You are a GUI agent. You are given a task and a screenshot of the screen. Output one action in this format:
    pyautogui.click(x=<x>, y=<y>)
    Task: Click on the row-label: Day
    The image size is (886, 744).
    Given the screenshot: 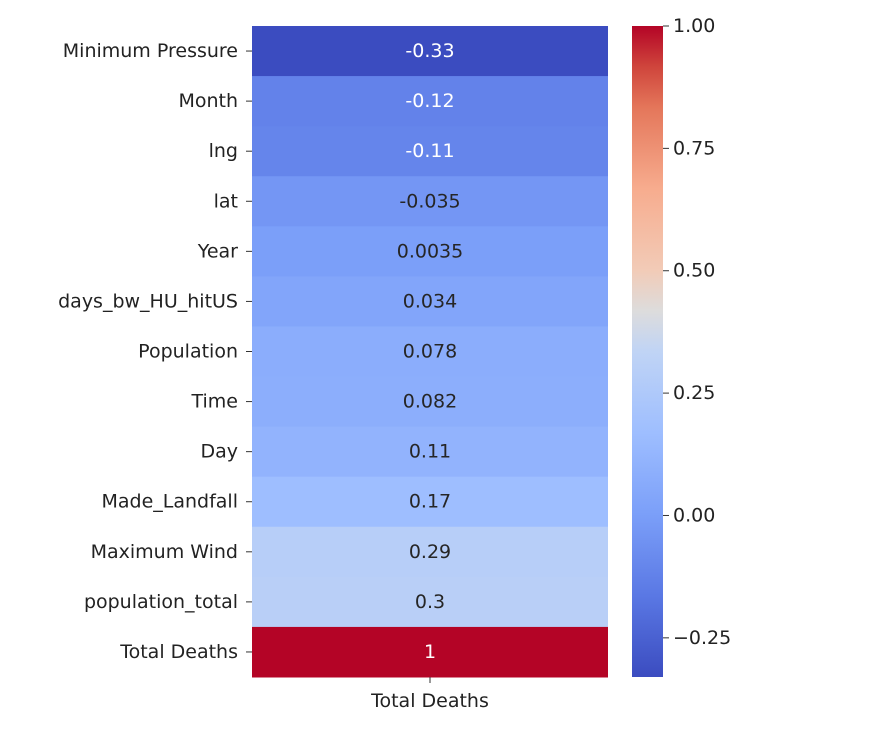 What is the action you would take?
    pyautogui.click(x=219, y=452)
    